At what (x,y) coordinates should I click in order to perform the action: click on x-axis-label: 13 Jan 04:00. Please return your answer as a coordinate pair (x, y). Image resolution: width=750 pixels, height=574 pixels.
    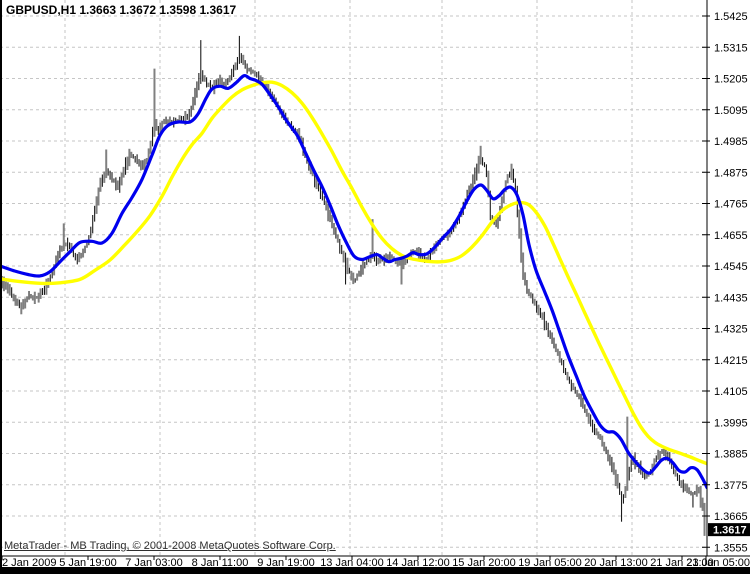
    Looking at the image, I should click on (352, 563).